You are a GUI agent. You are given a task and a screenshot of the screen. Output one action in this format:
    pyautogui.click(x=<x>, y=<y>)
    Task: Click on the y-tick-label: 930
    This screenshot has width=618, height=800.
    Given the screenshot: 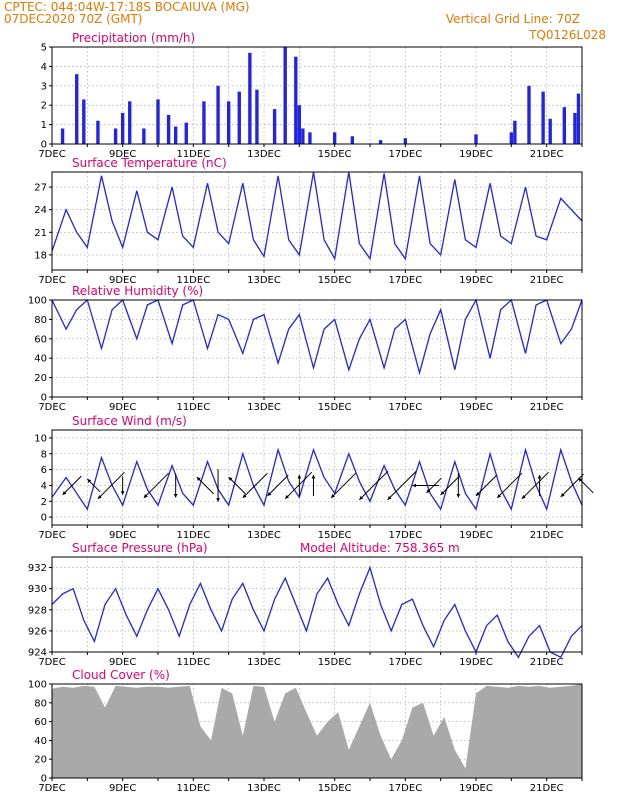 What is the action you would take?
    pyautogui.click(x=37, y=589)
    